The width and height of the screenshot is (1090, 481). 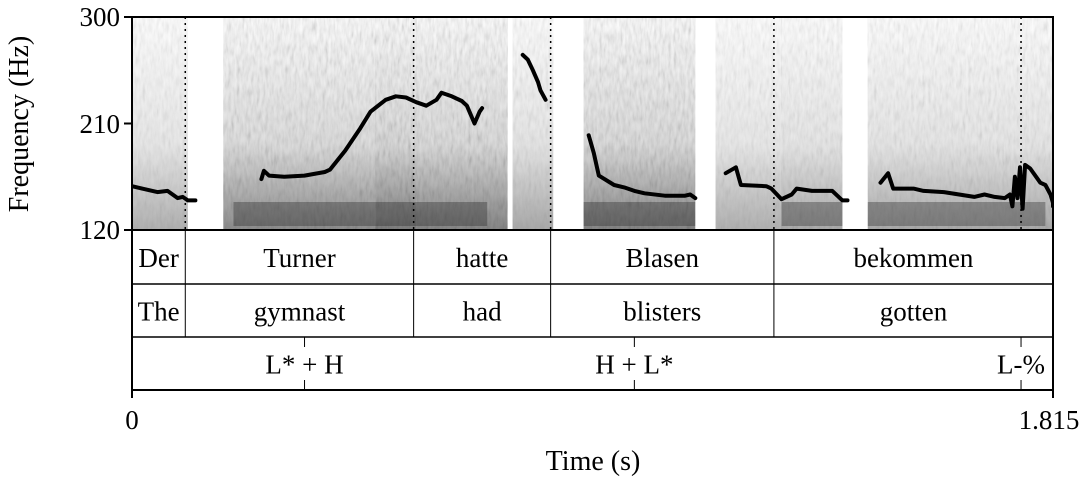 What do you see at coordinates (482, 312) in the screenshot?
I see `tier-interval-label: had` at bounding box center [482, 312].